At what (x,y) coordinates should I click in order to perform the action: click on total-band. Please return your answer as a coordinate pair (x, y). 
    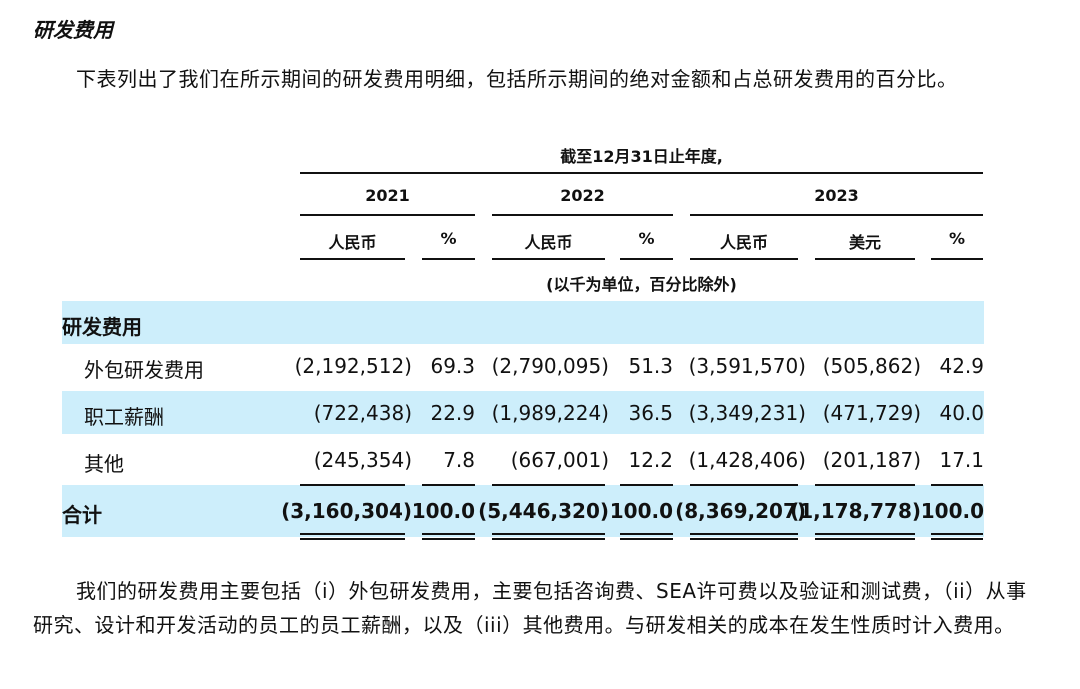
    Looking at the image, I should click on (523, 511).